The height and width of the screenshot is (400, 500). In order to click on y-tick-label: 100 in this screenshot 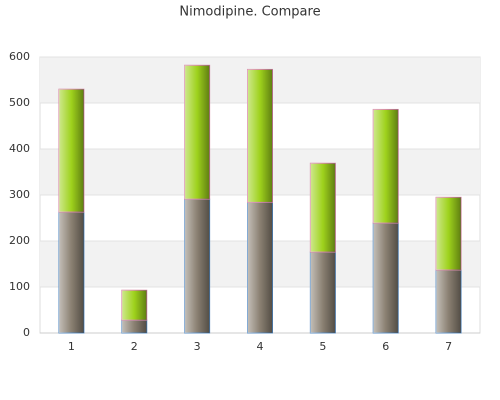, I will do `click(19, 286)`.